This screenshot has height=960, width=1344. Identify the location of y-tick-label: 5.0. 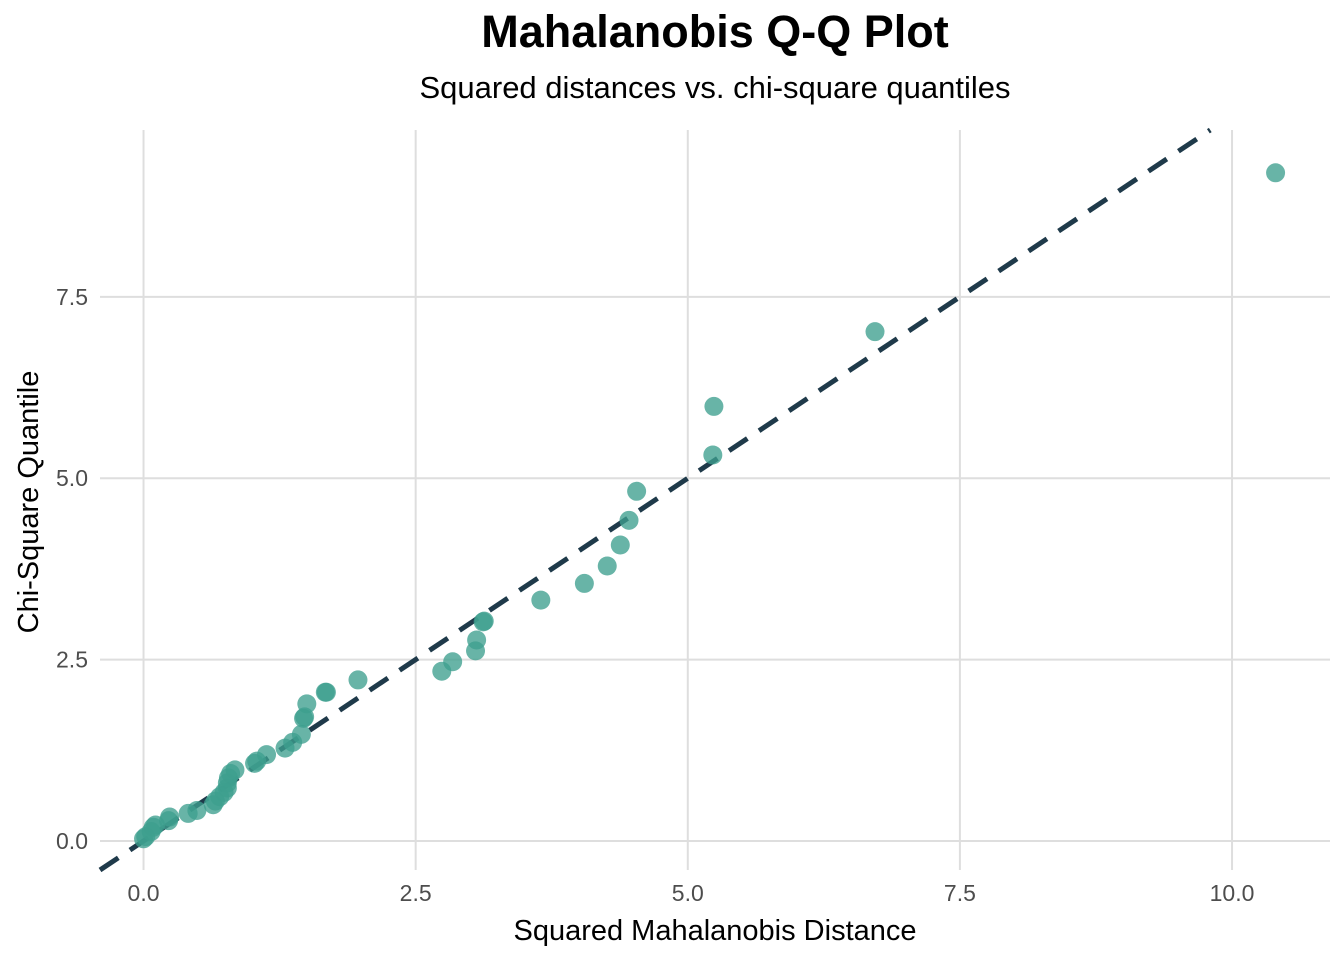
(72, 478).